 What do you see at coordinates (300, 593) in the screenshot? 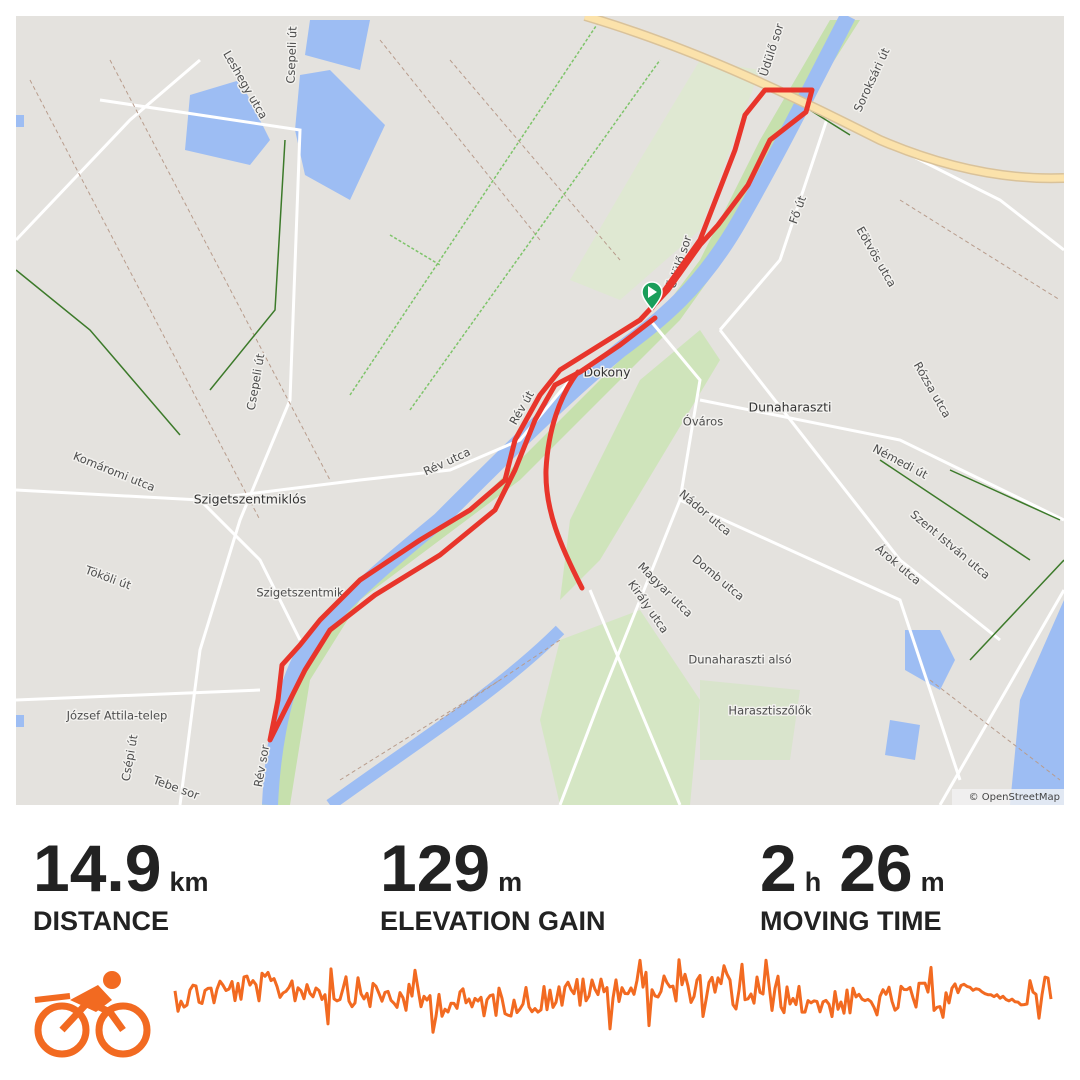
I see `place-label: Szigetszentmik` at bounding box center [300, 593].